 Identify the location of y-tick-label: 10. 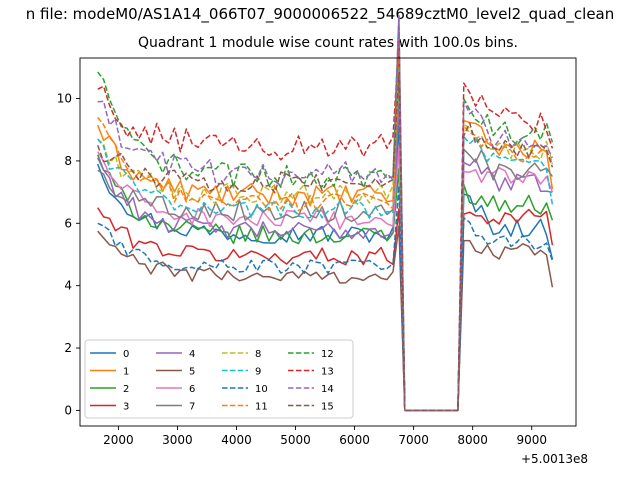
(64, 99).